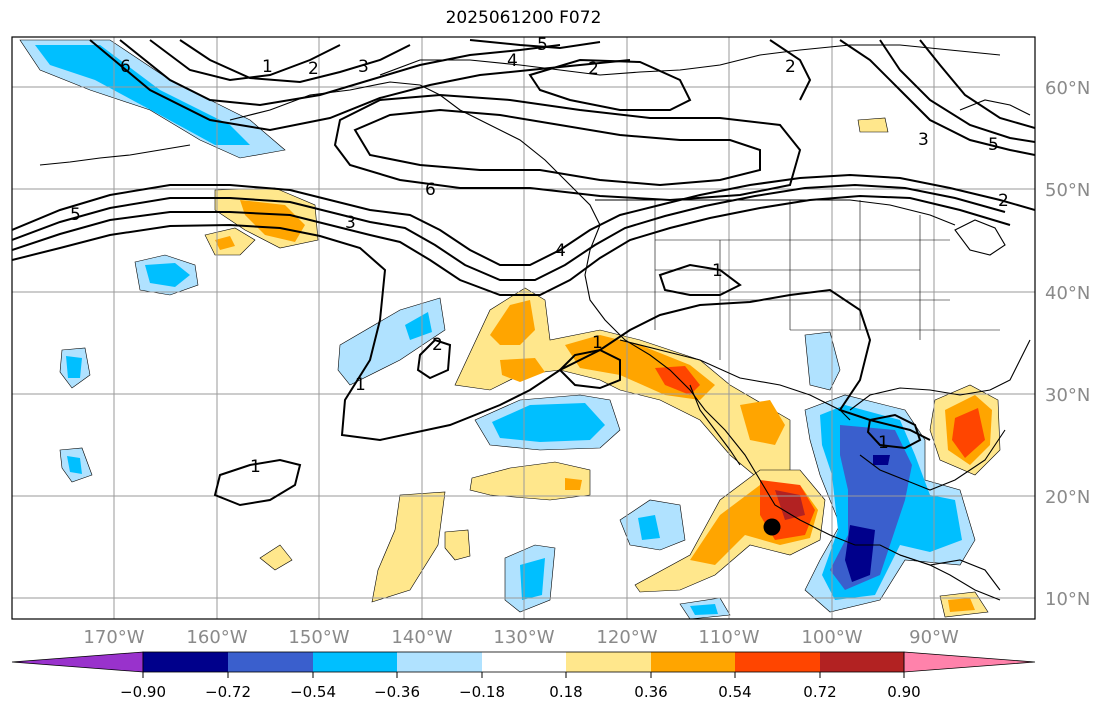 Image resolution: width=1105 pixels, height=712 pixels. What do you see at coordinates (762, 422) in the screenshot?
I see `shade-pos-baja-core` at bounding box center [762, 422].